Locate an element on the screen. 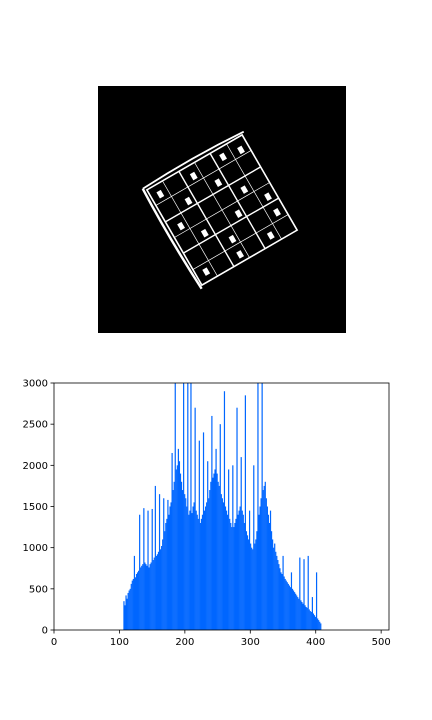 The width and height of the screenshot is (432, 720). x-tick-label: 100 is located at coordinates (119, 642).